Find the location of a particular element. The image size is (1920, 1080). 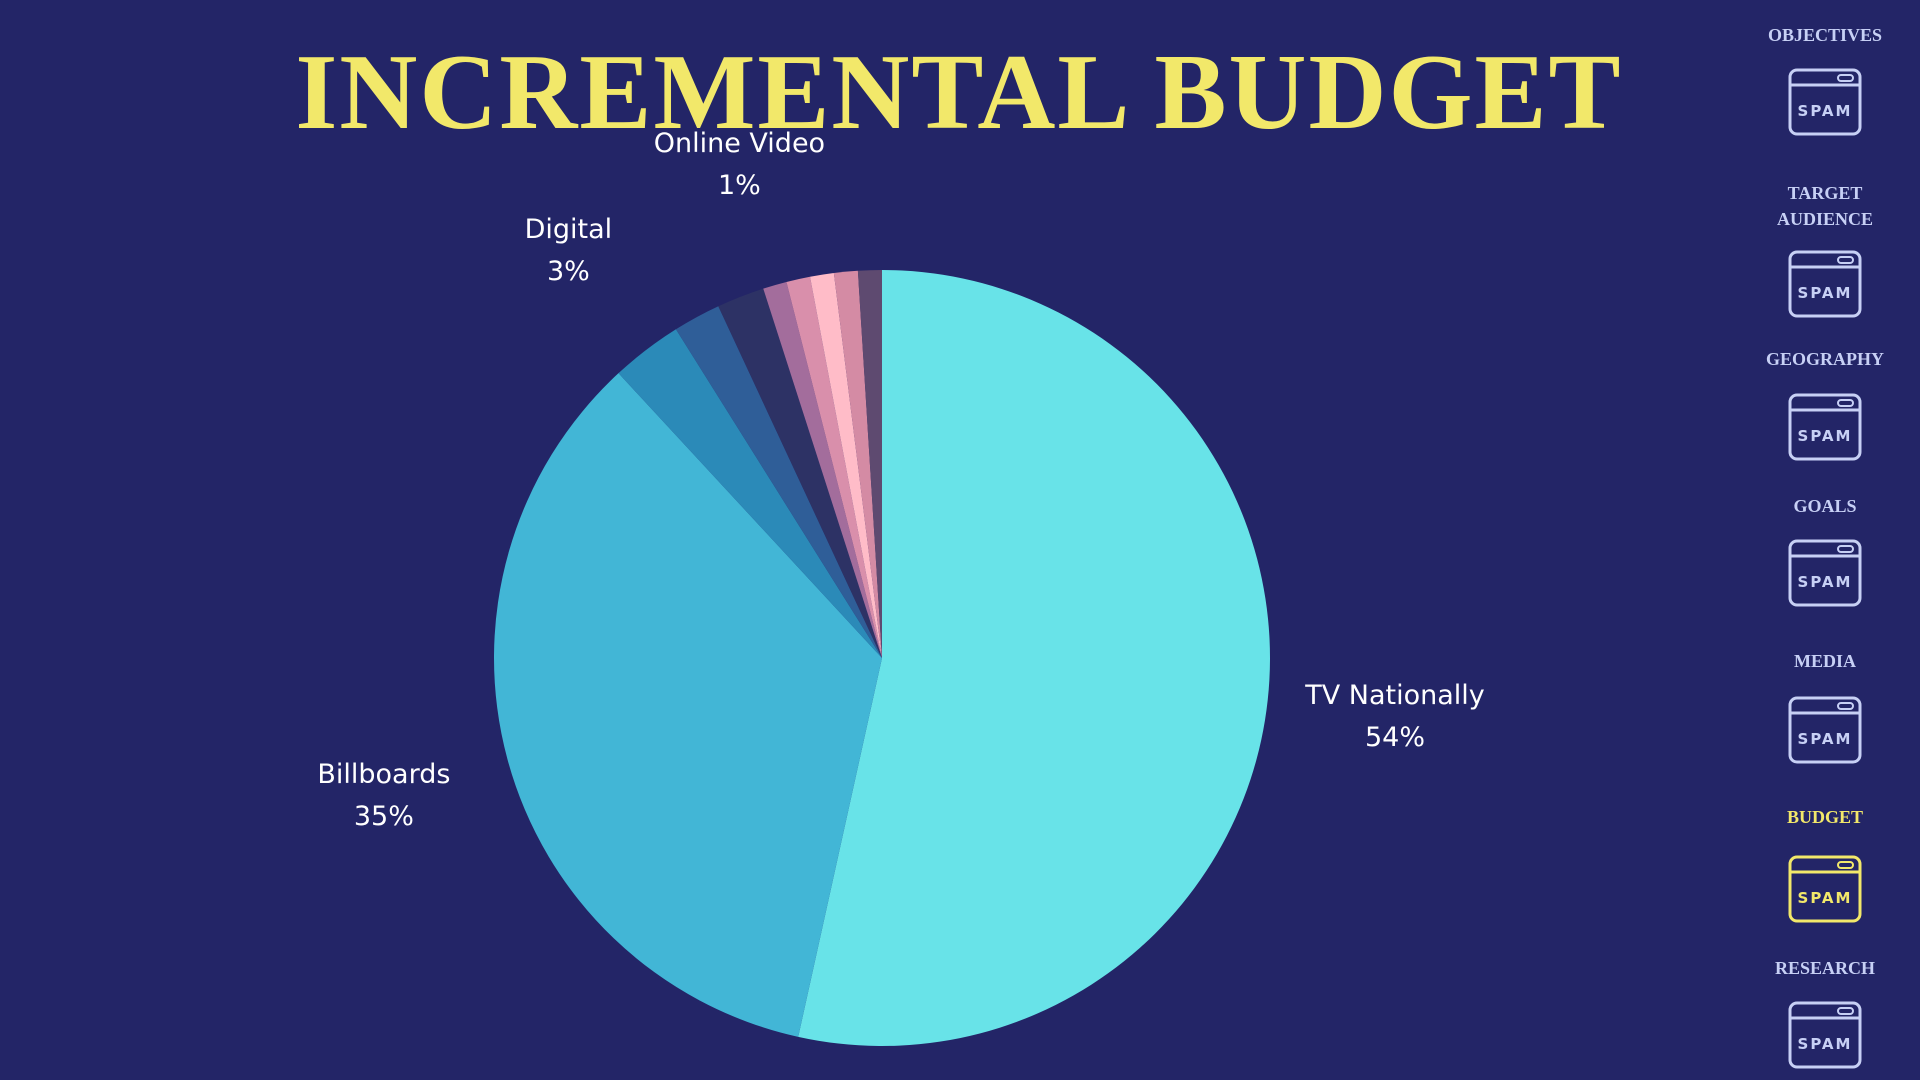

nav-label: GOALS is located at coordinates (1825, 506).